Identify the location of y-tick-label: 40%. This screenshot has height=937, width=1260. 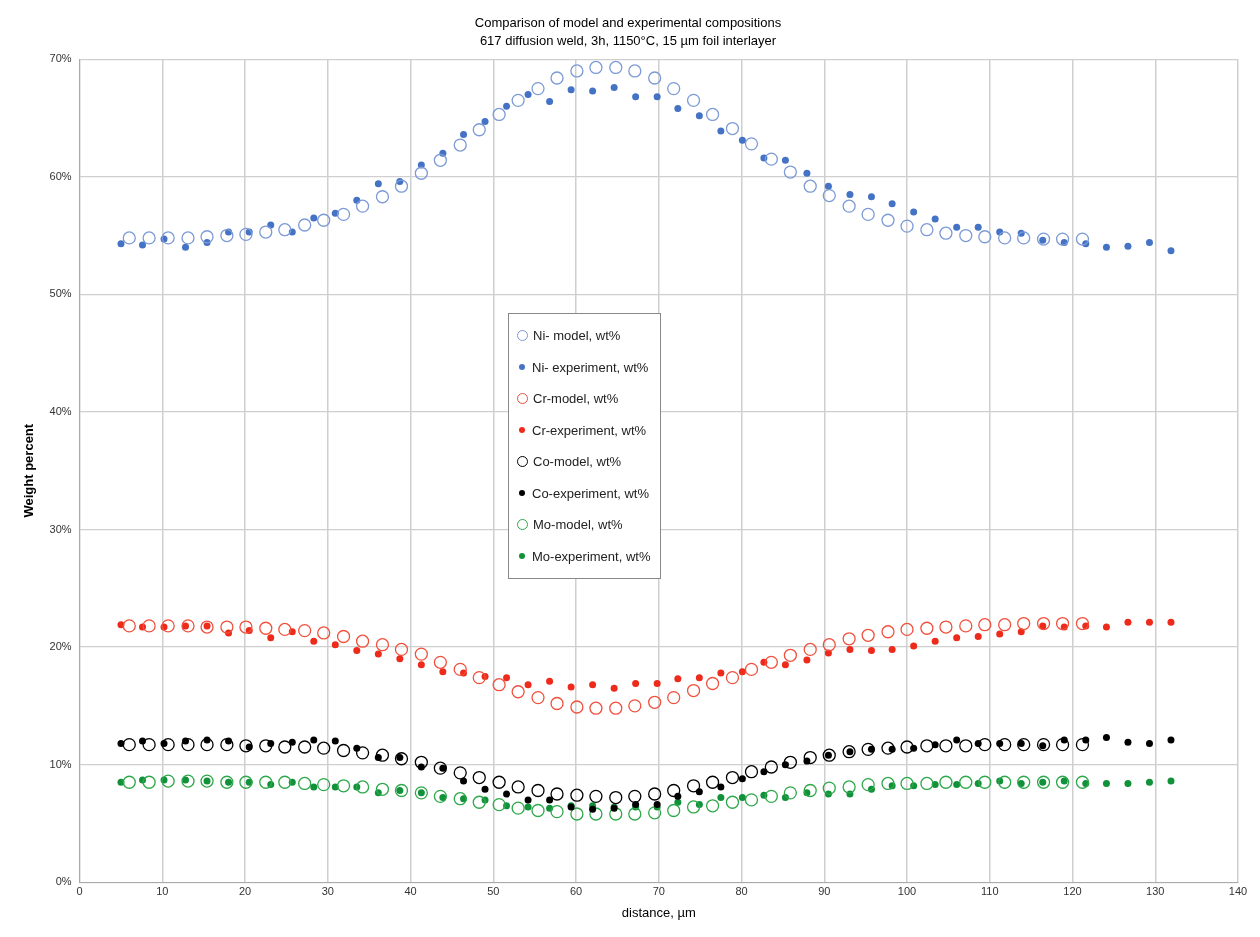
(60, 410).